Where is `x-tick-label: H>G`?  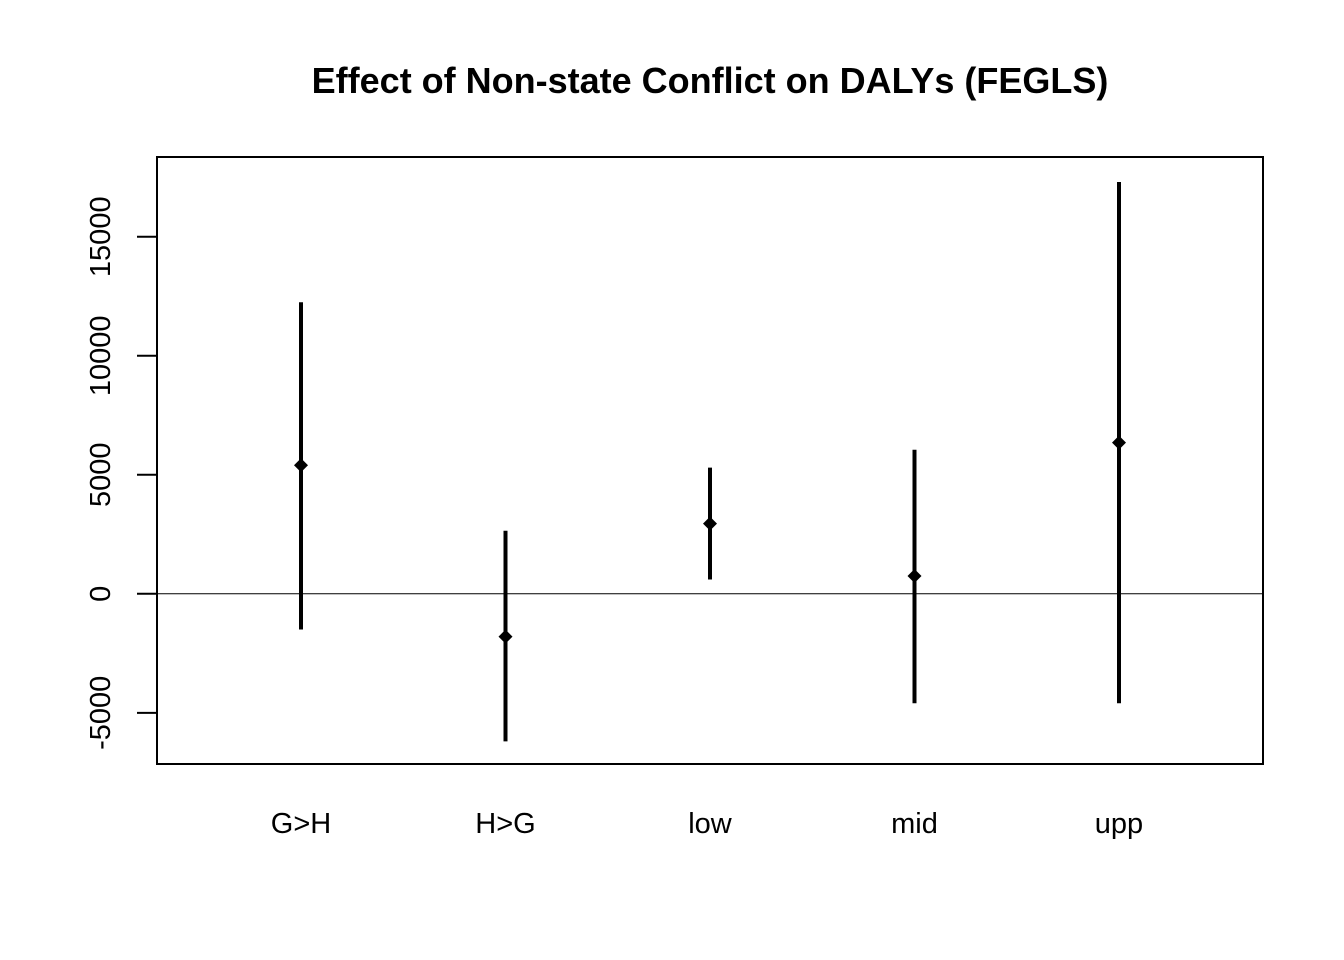
x-tick-label: H>G is located at coordinates (505, 824).